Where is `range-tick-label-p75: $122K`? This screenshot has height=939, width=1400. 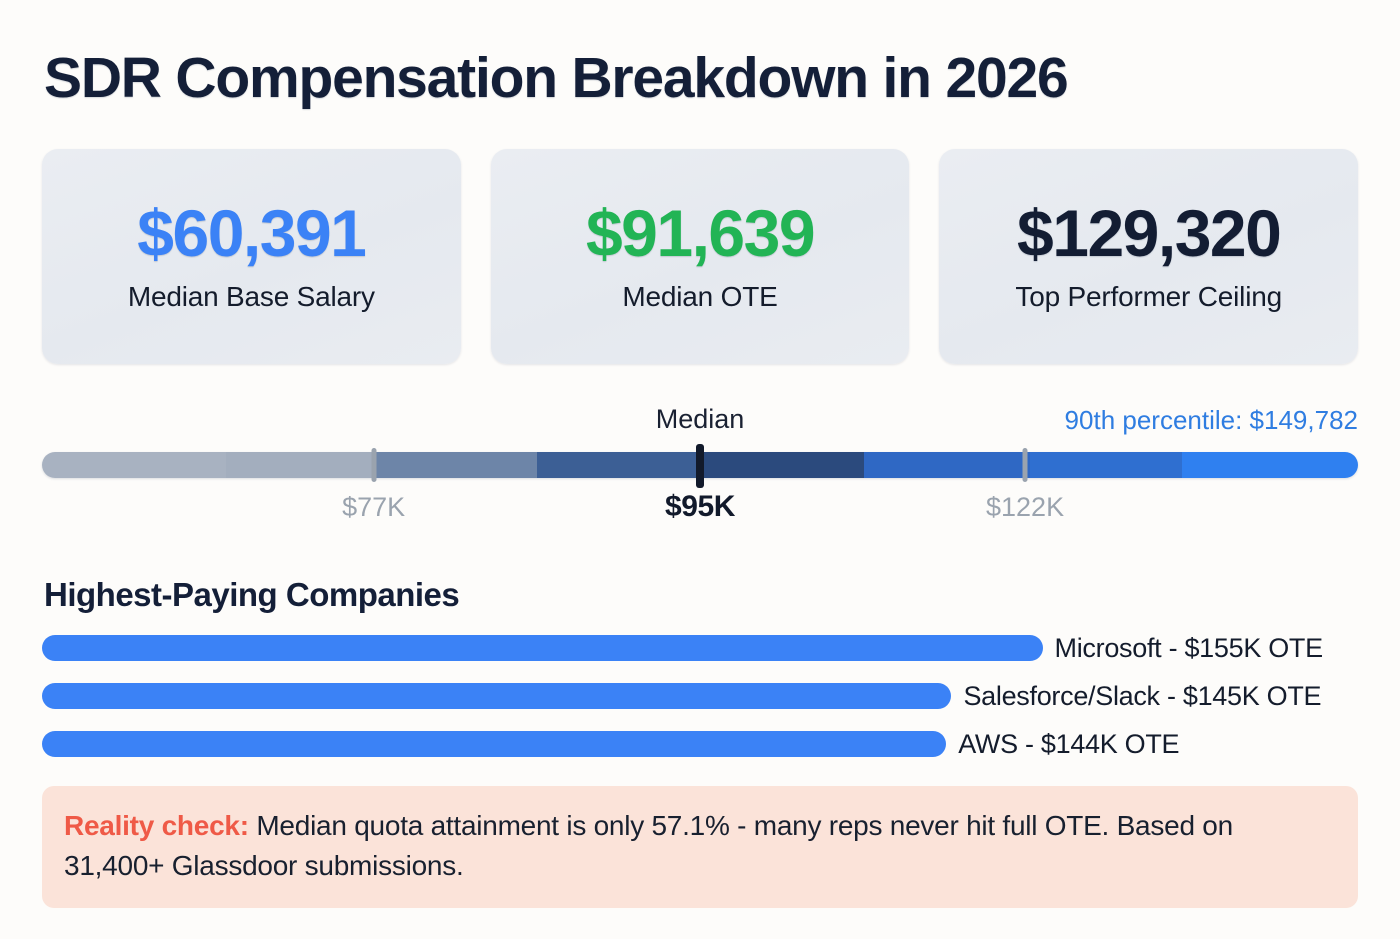
range-tick-label-p75: $122K is located at coordinates (1025, 507).